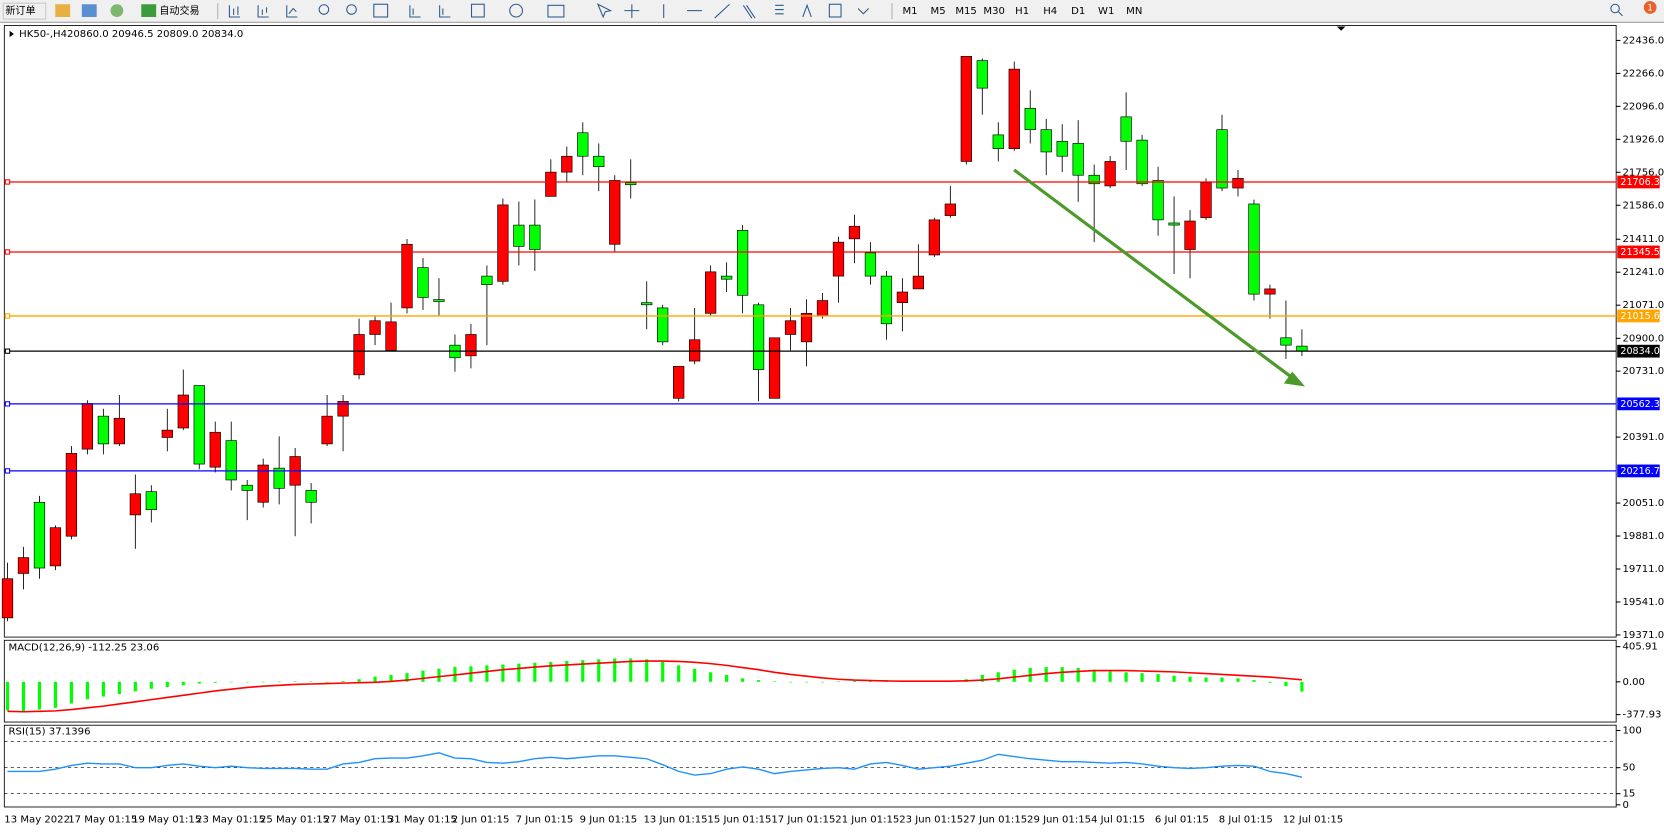 This screenshot has height=833, width=1664. Describe the element at coordinates (1643, 536) in the screenshot. I see `y-tick-label: 19881.0` at that location.